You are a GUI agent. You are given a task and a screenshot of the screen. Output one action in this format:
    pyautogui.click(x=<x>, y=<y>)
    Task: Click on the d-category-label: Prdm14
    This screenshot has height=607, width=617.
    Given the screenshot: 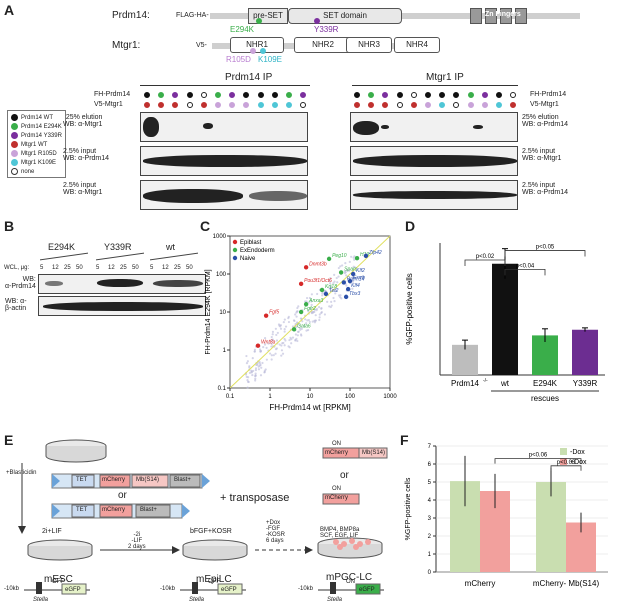 What is the action you would take?
    pyautogui.click(x=465, y=383)
    